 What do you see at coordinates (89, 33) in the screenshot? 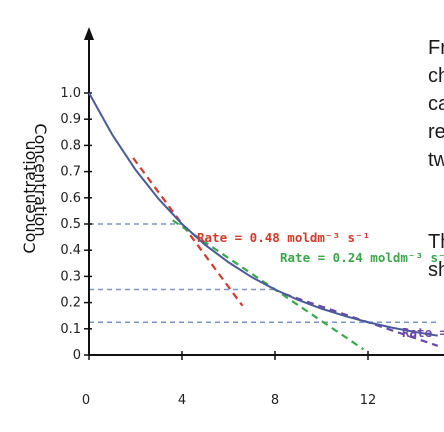
I see `y-axis-arrow` at bounding box center [89, 33].